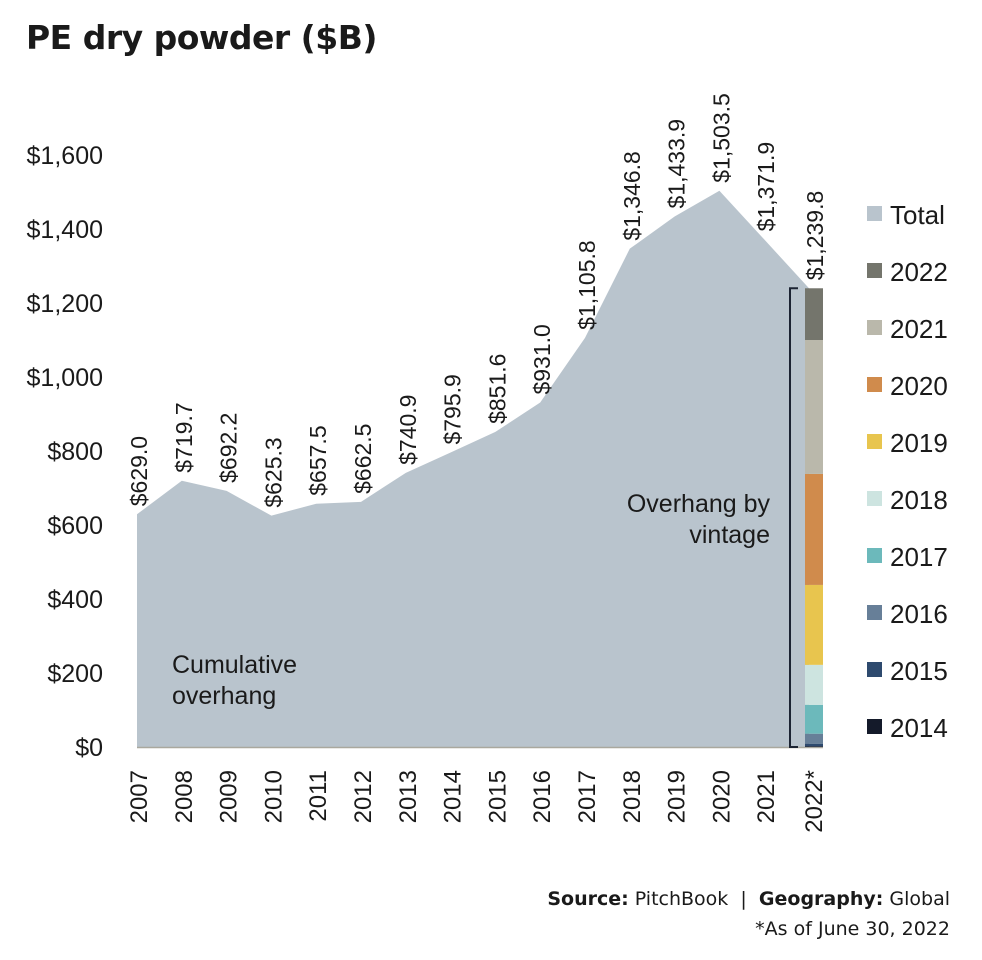  Describe the element at coordinates (919, 671) in the screenshot. I see `legend-label: 2015` at that location.